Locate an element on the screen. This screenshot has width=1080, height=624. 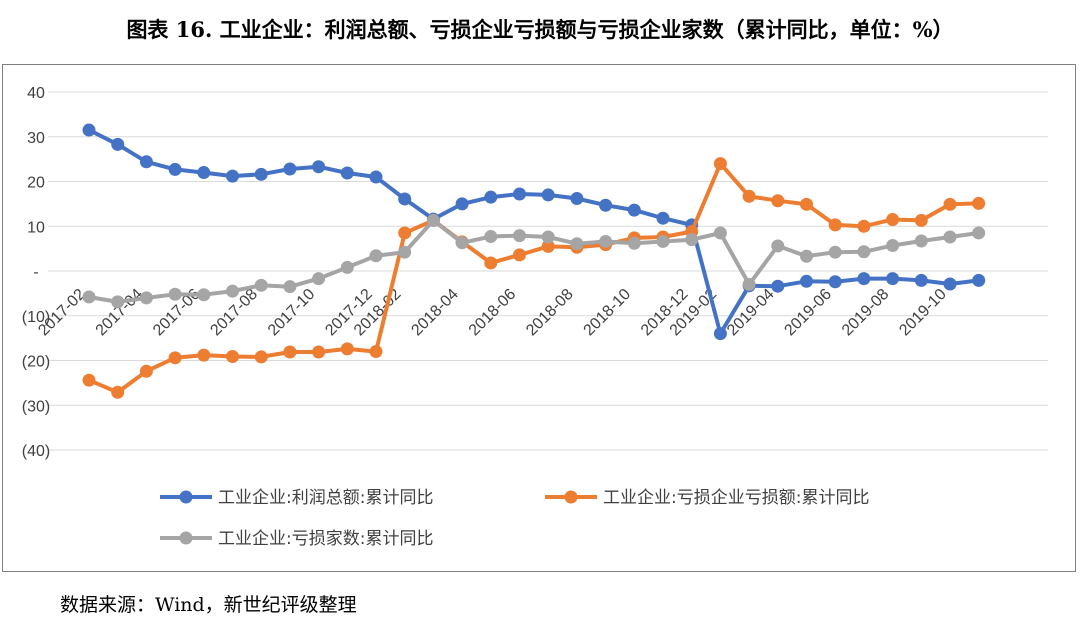
y-tick-label: 10 is located at coordinates (36, 227).